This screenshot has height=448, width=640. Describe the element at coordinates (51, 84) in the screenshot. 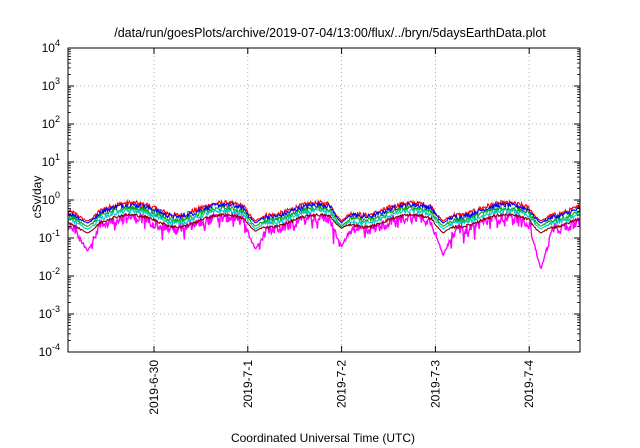

I see `y-tick-label: 10³` at that location.